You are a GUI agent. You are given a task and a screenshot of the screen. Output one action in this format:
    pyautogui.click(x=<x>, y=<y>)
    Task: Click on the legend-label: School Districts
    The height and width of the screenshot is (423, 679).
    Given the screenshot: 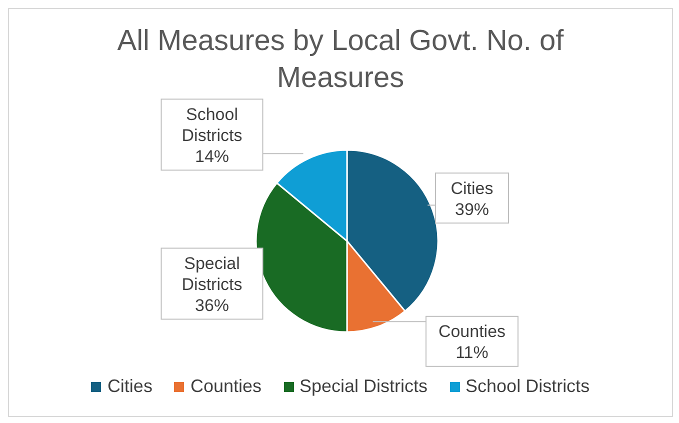 What is the action you would take?
    pyautogui.click(x=527, y=386)
    